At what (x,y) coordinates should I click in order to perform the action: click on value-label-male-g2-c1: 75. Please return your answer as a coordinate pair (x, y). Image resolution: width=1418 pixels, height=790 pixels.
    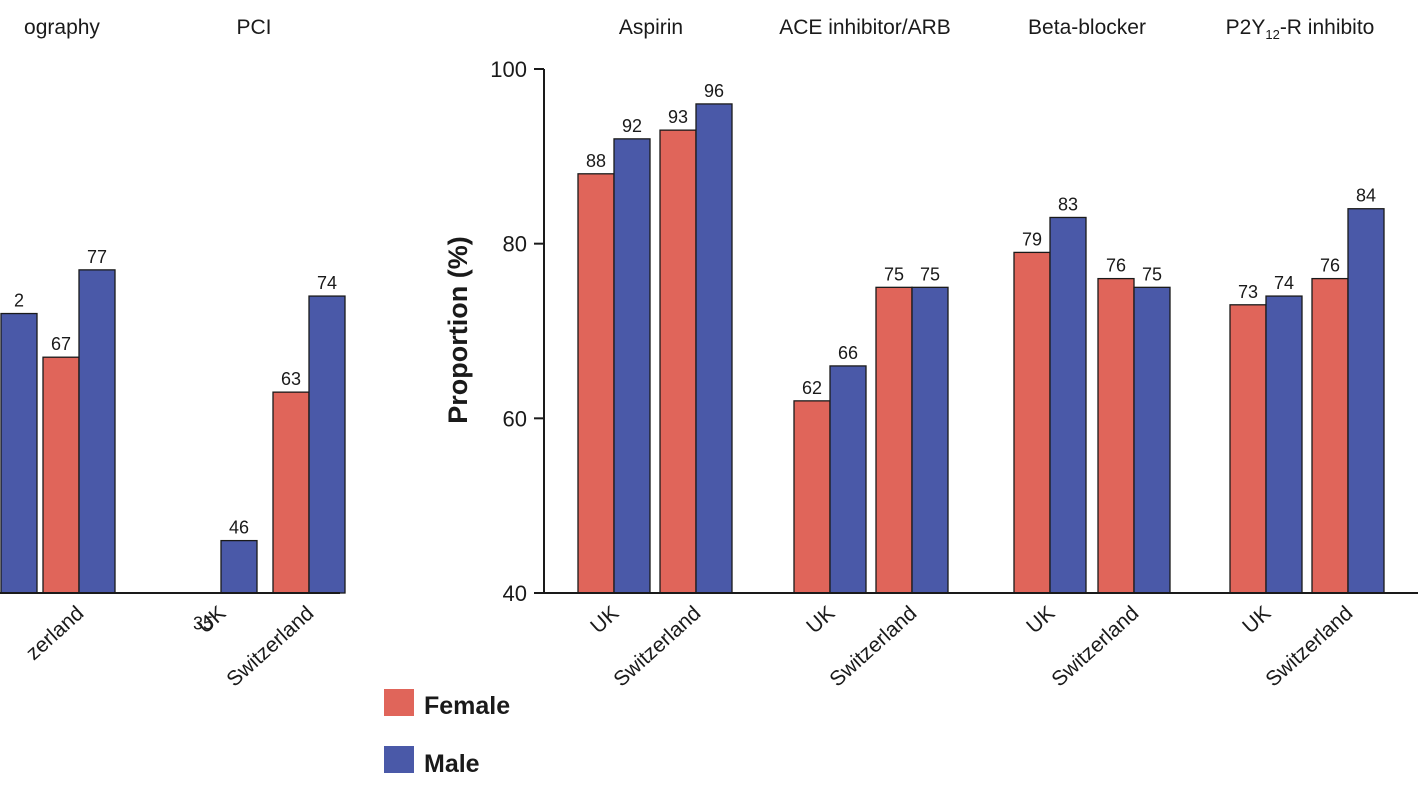
    Looking at the image, I should click on (1152, 274).